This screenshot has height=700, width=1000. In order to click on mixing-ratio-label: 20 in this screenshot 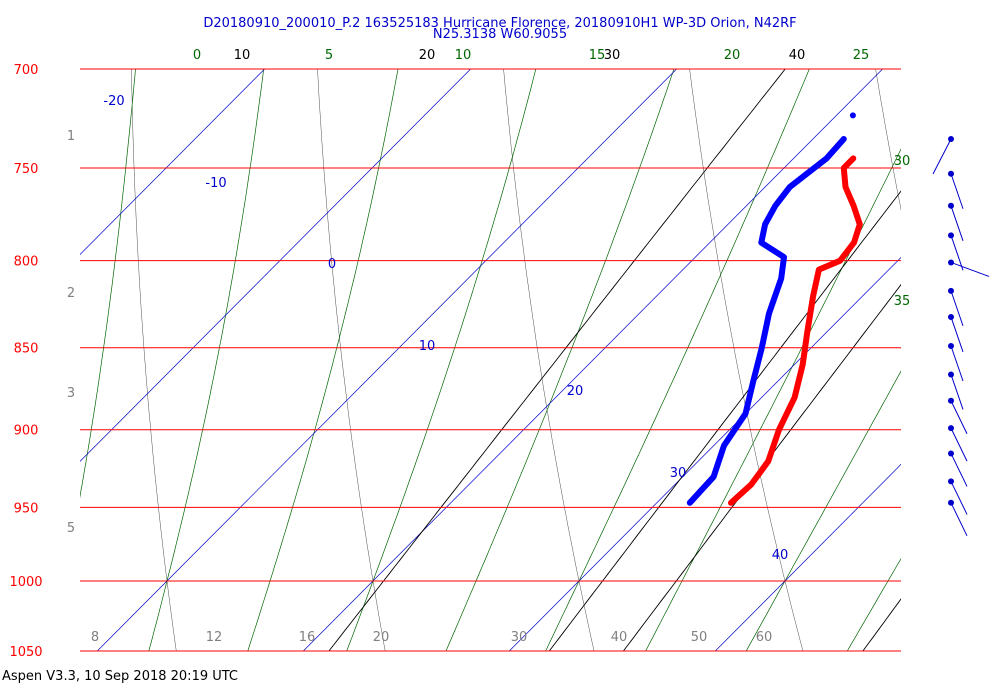, I will do `click(381, 637)`.